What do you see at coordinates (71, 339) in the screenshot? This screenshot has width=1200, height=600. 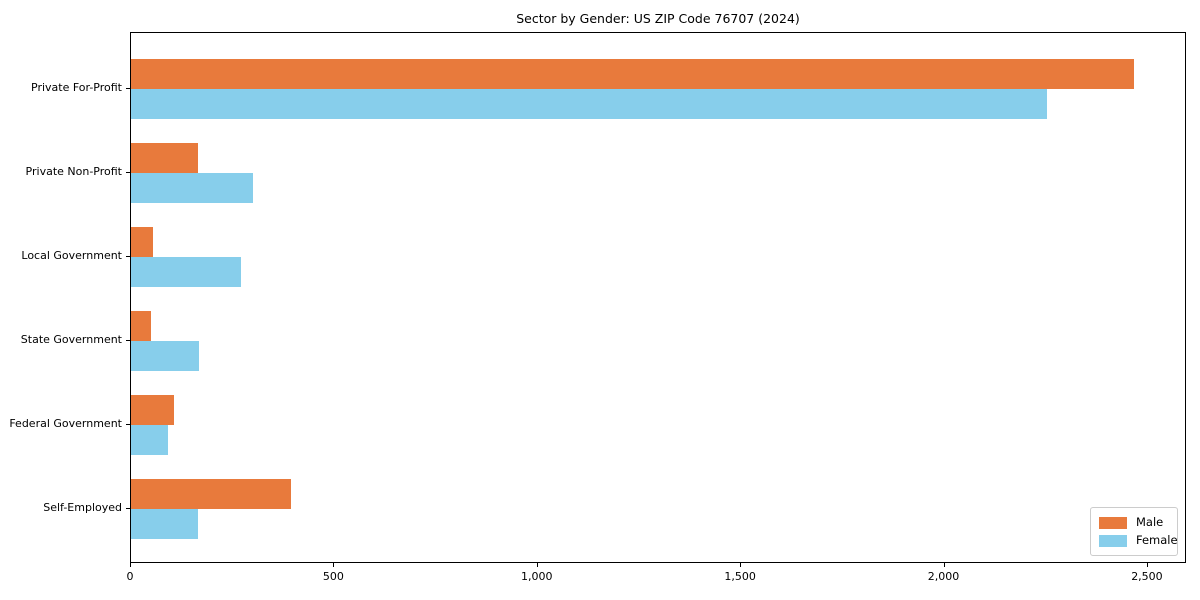 I see `y-tick-label: State Government` at bounding box center [71, 339].